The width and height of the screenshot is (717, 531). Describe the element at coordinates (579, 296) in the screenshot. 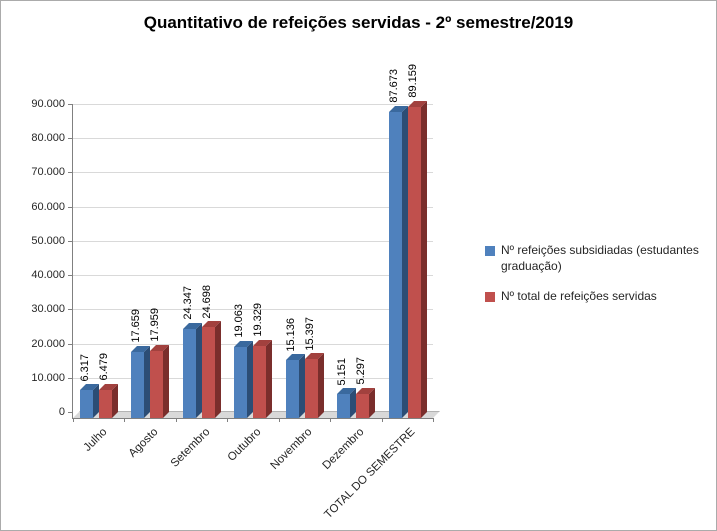

I see `legend-label: Nº total de refeições servidas` at that location.